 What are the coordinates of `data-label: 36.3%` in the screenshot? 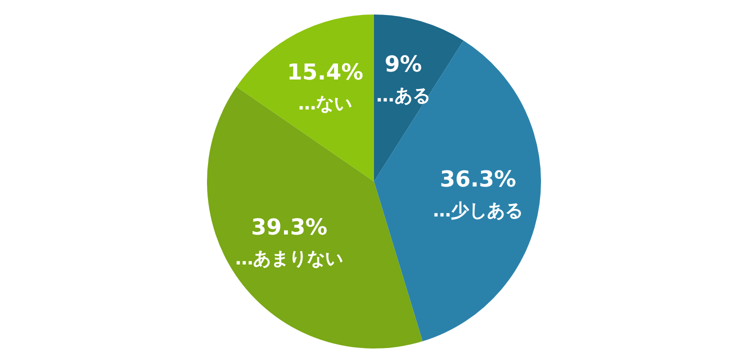 It's located at (478, 180).